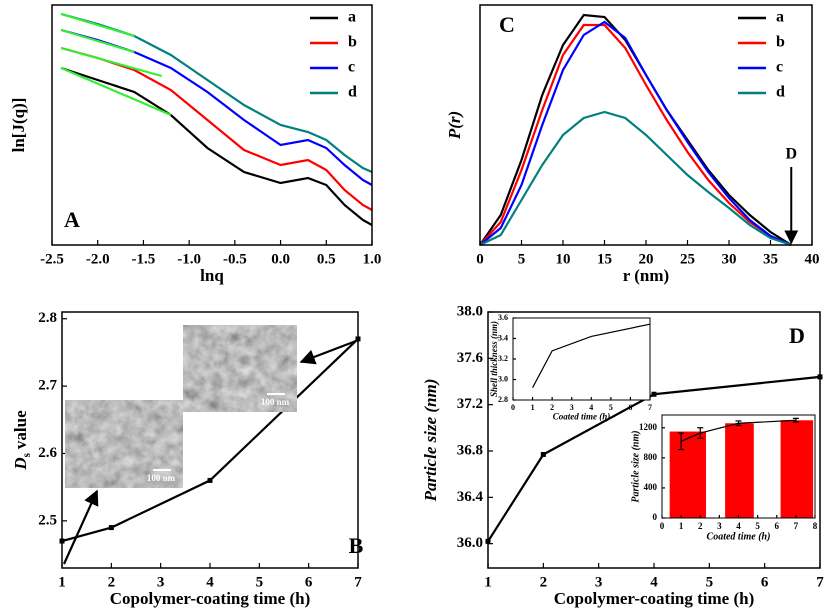  What do you see at coordinates (47, 520) in the screenshot?
I see `y-tick-label: 2.5` at bounding box center [47, 520].